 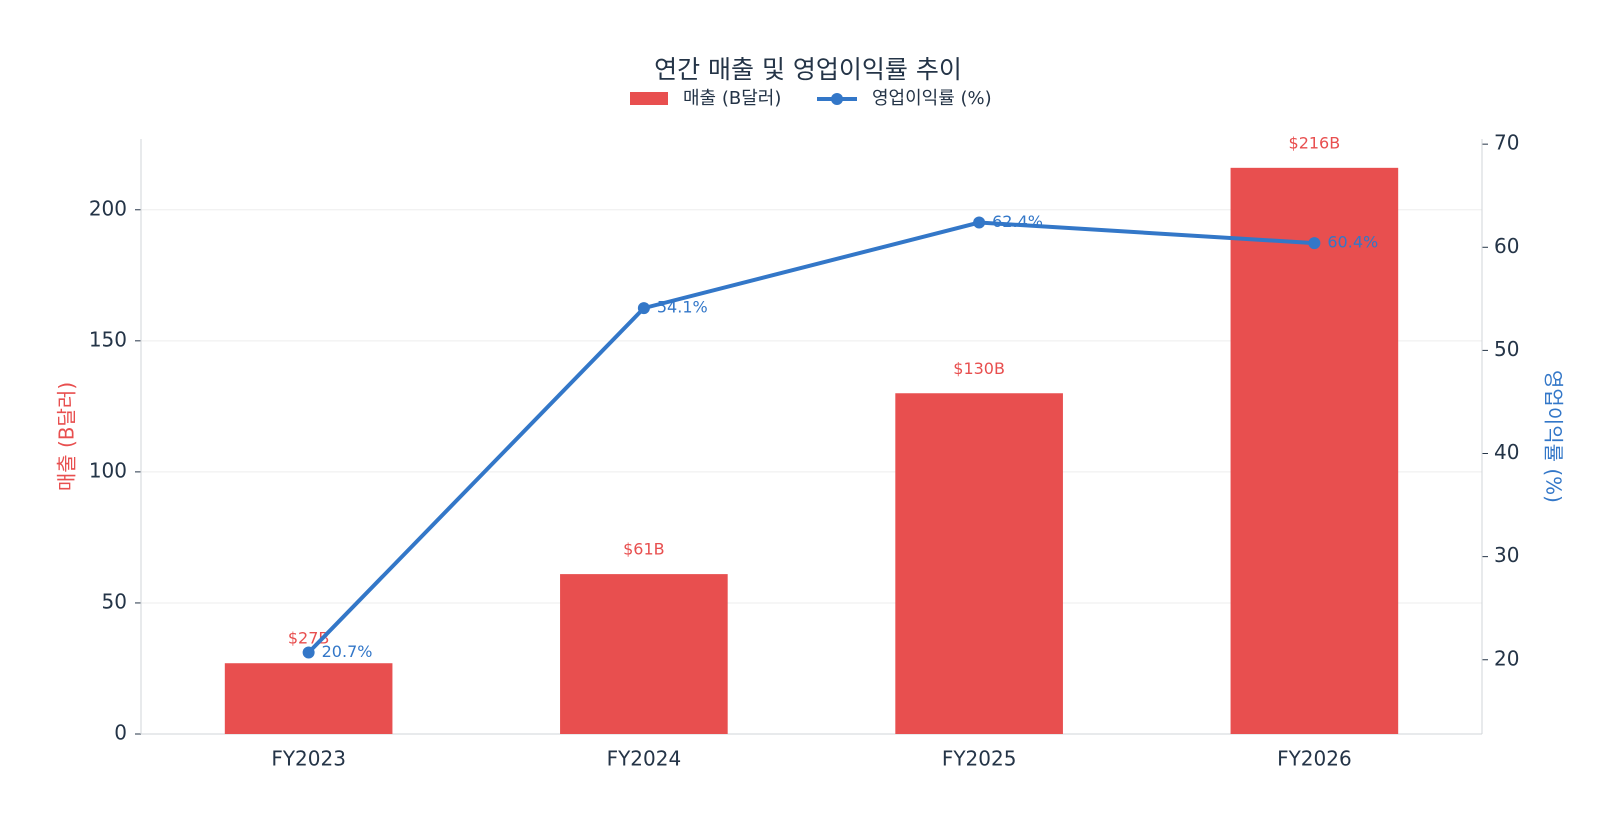 What do you see at coordinates (1506, 452) in the screenshot?
I see `y2-tick-label: 40` at bounding box center [1506, 452].